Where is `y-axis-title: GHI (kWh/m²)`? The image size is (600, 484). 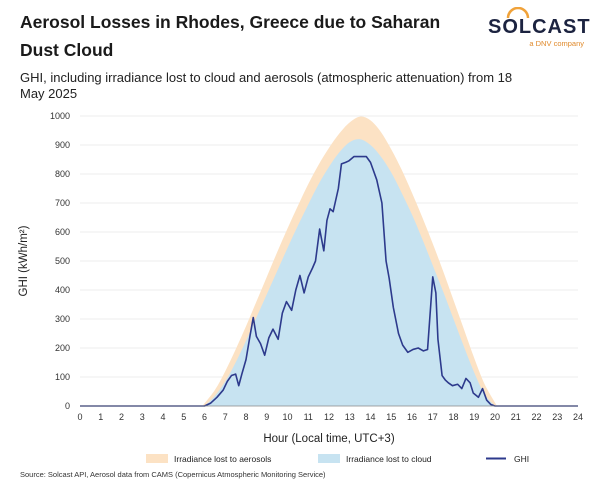 y-axis-title: GHI (kWh/m²) is located at coordinates (24, 260).